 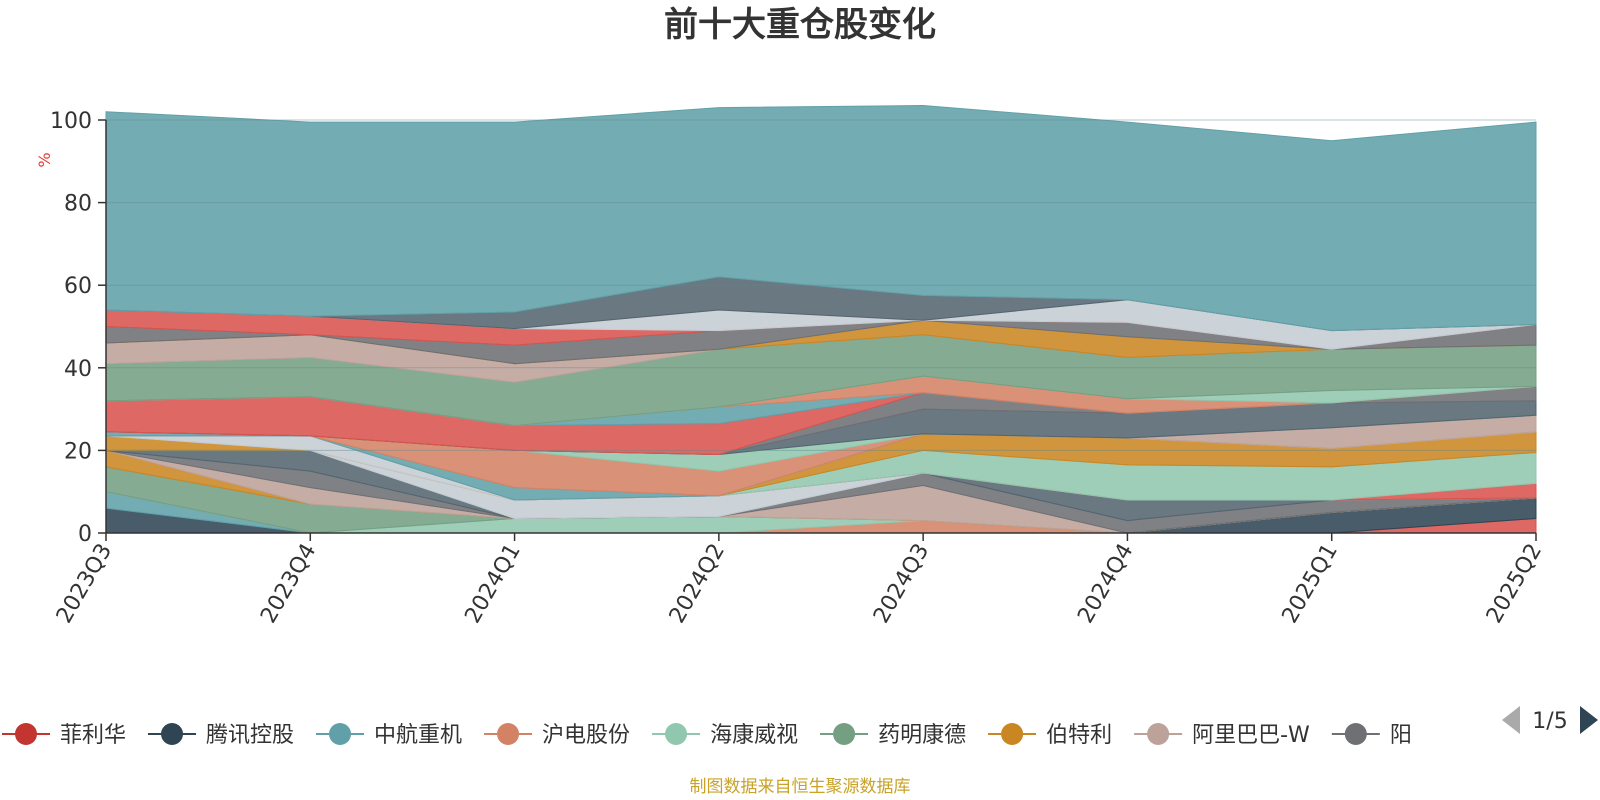 I want to click on legend-page-indicator: 1/5, so click(x=1549, y=721).